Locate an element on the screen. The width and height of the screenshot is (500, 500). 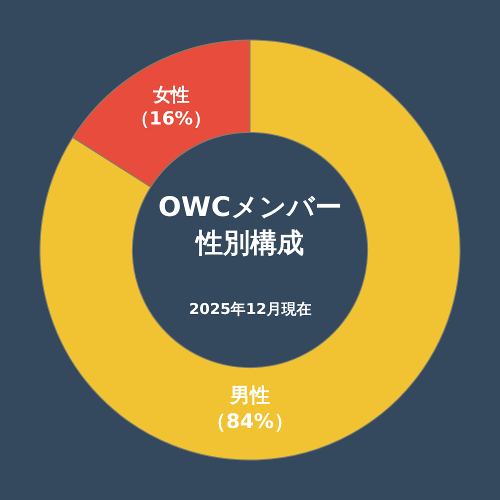
text: OWCメンバー性別構成 is located at coordinates (250, 226).